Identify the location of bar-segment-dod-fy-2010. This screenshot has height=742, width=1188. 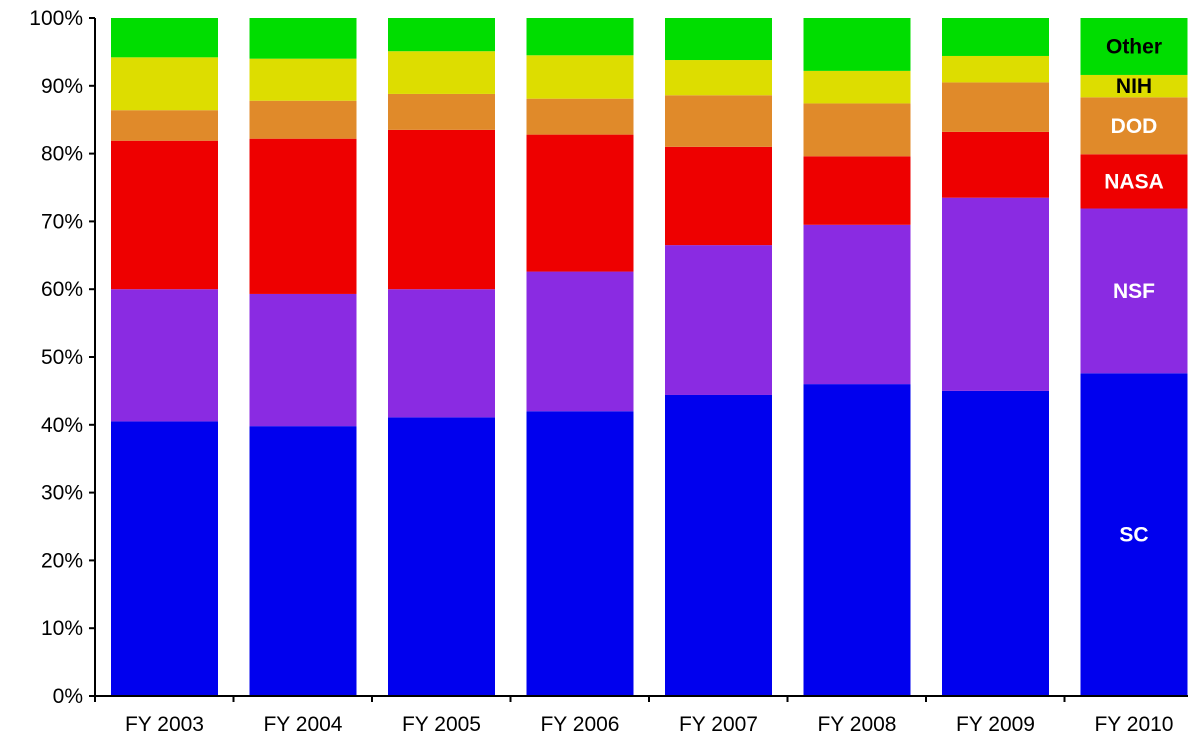
(1134, 126).